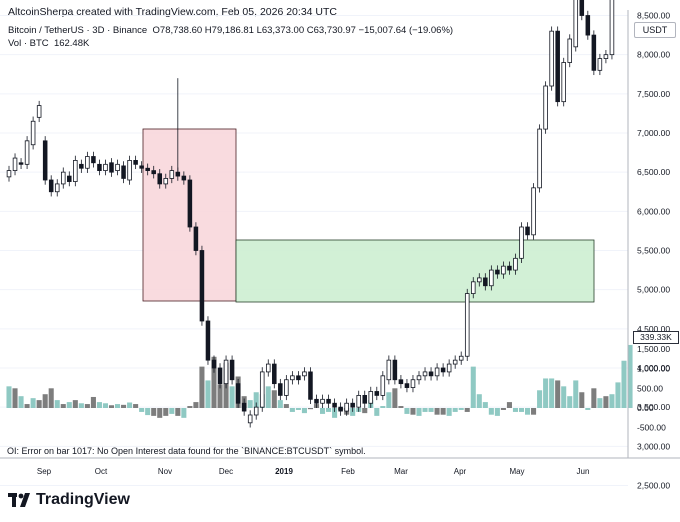  I want to click on volume-label: Vol · BTC, so click(28, 43).